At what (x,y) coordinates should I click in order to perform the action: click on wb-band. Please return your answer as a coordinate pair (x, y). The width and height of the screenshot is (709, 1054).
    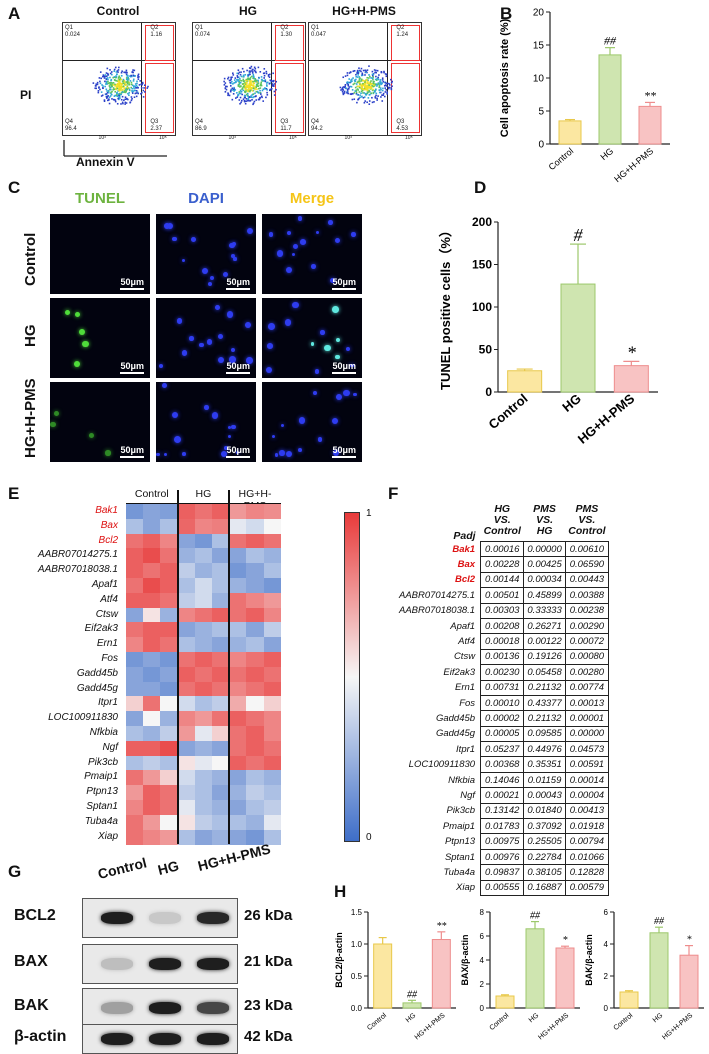
    Looking at the image, I should click on (213, 918).